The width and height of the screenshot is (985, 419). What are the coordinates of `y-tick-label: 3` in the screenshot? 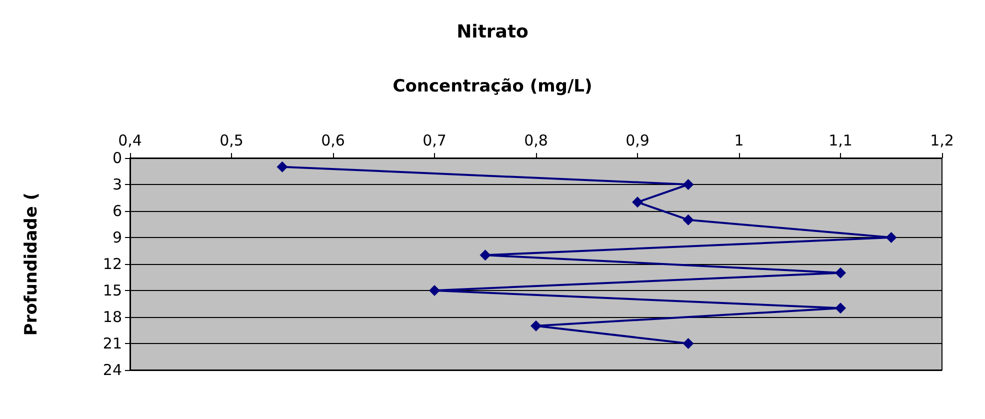 It's located at (117, 185).